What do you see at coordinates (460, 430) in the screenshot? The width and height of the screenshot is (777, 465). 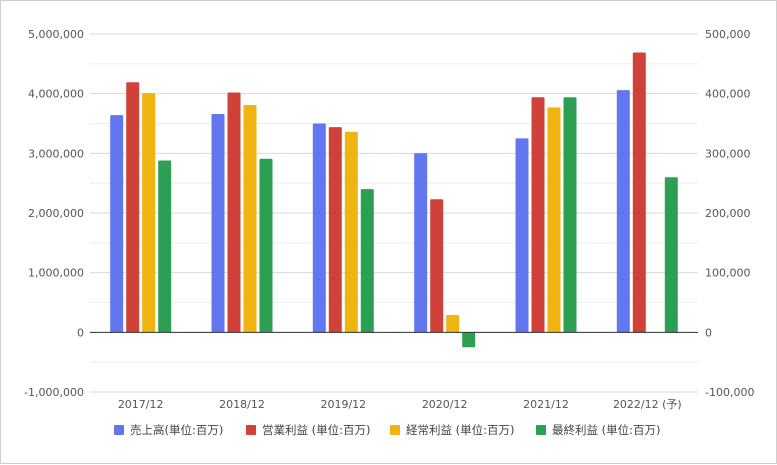 I see `legend-label: 経常利益 (単位:百万)` at bounding box center [460, 430].